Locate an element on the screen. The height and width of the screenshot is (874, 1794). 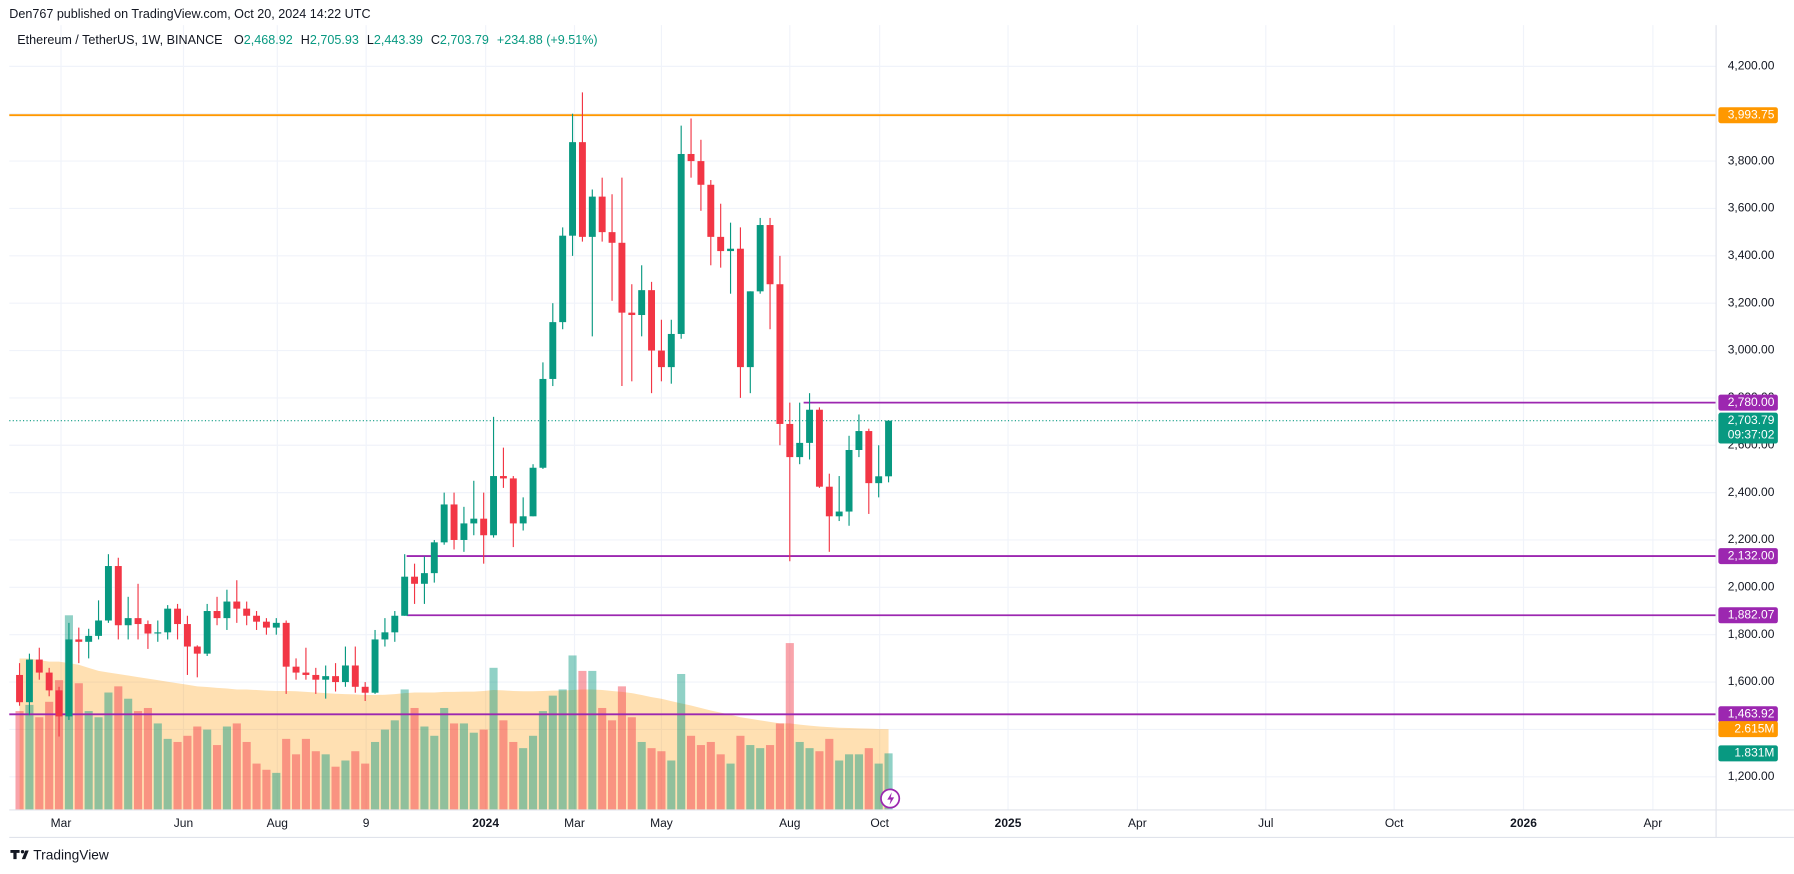
price-line-label-box is located at coordinates (1748, 402).